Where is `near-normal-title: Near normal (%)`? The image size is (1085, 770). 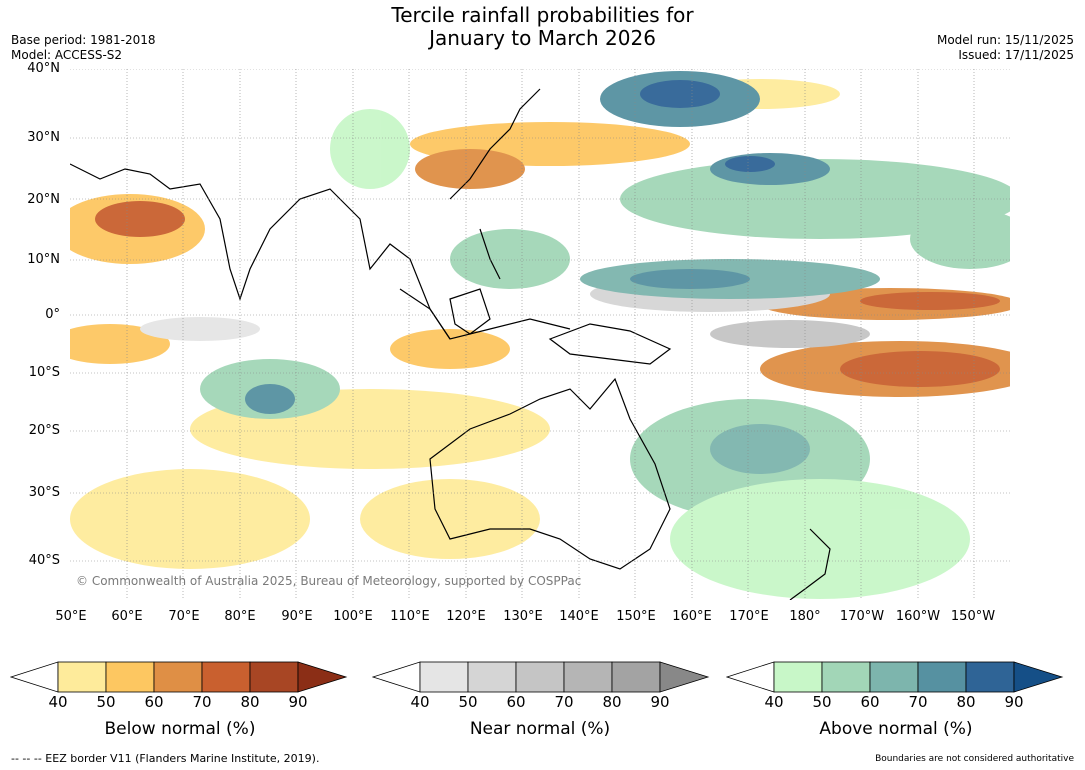 near-normal-title: Near normal (%) is located at coordinates (540, 729).